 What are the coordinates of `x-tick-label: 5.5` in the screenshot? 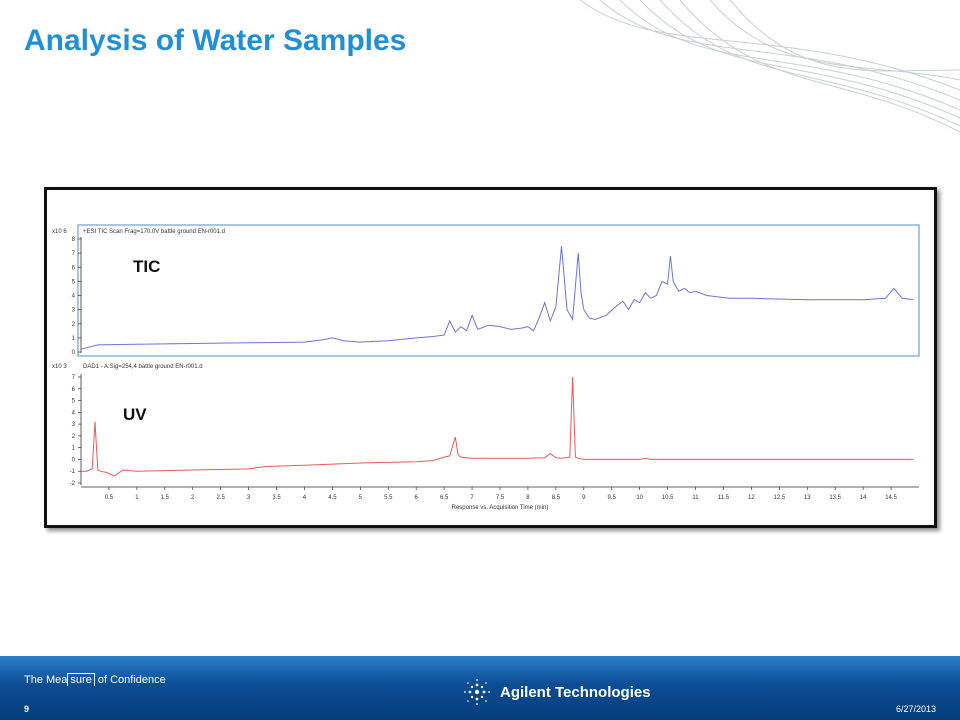 It's located at (388, 498).